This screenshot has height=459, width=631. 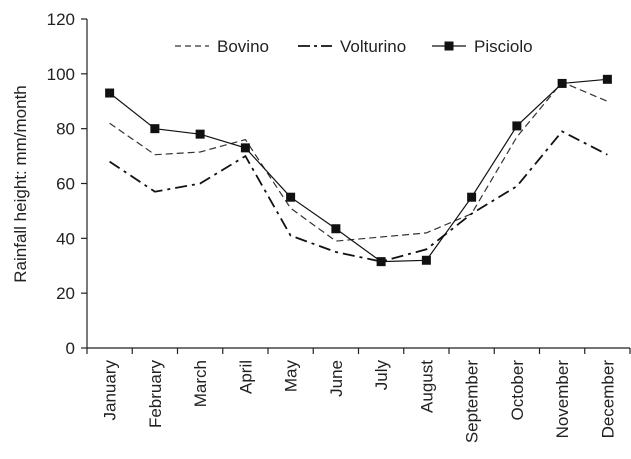 What do you see at coordinates (503, 46) in the screenshot?
I see `legend-label-pisciolo: Pisciolo` at bounding box center [503, 46].